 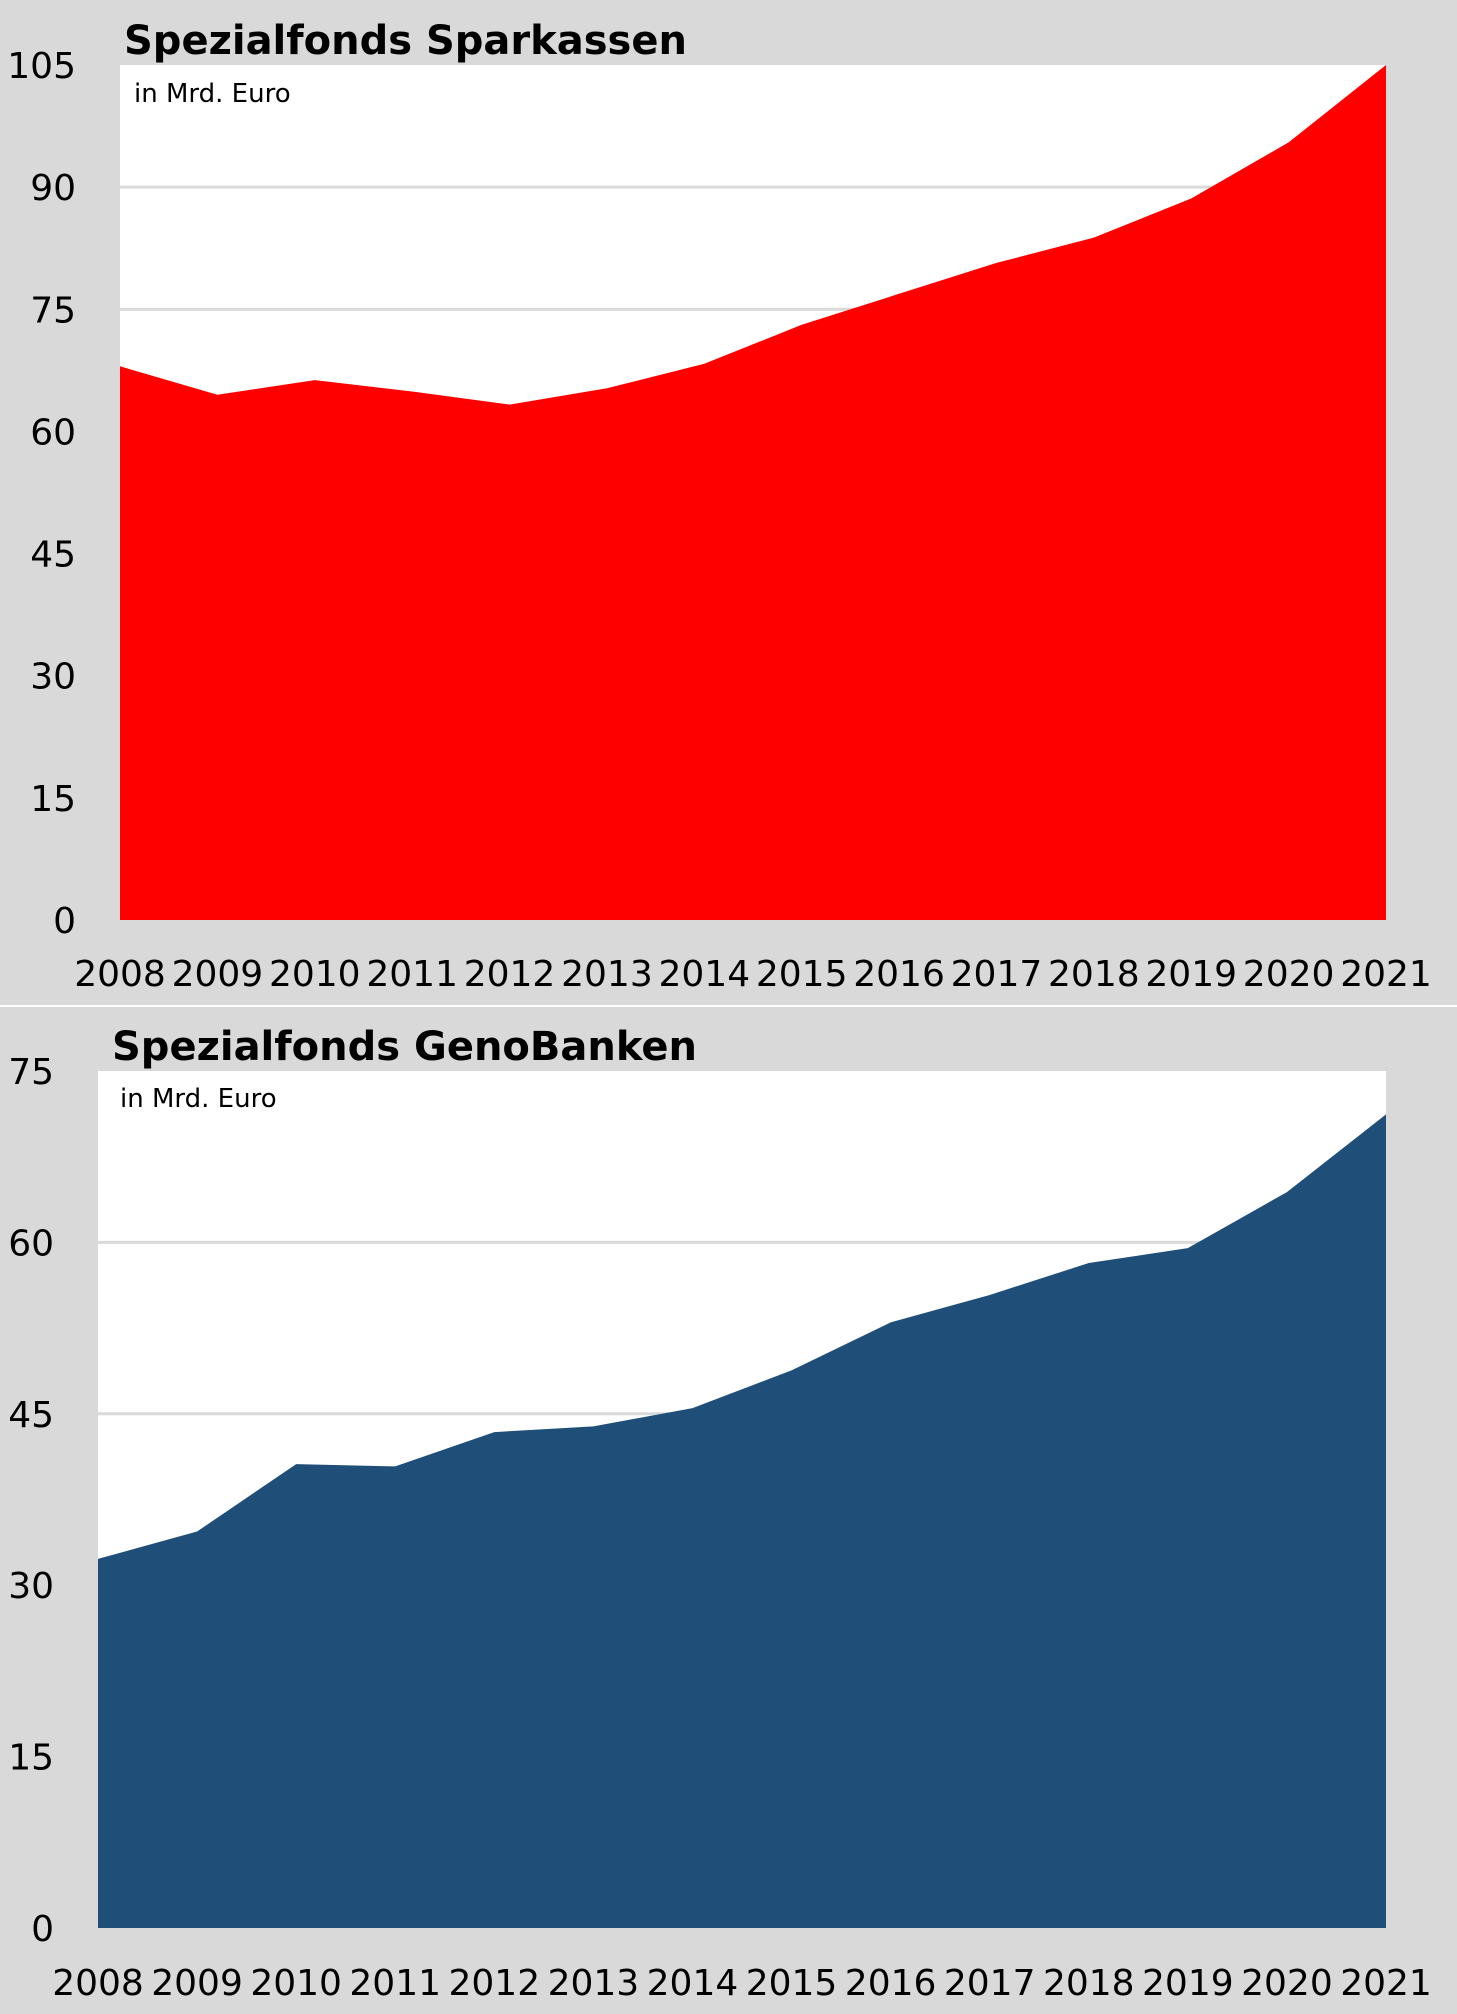 I want to click on y-tick-label: 105, so click(x=41, y=66).